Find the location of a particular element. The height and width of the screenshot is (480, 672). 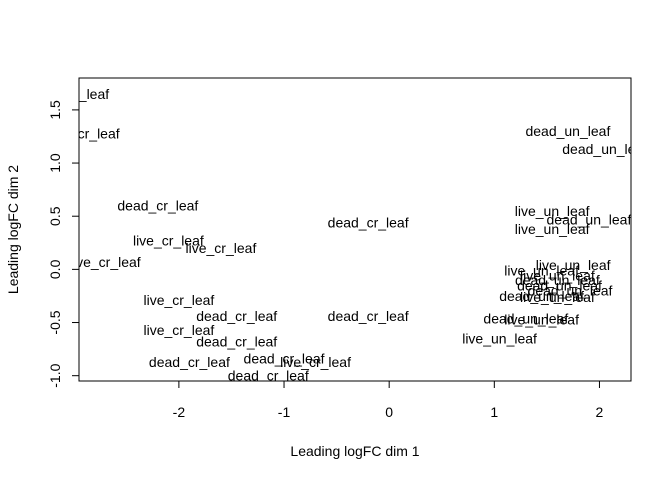

y-tick-label: -0.5 is located at coordinates (55, 322).